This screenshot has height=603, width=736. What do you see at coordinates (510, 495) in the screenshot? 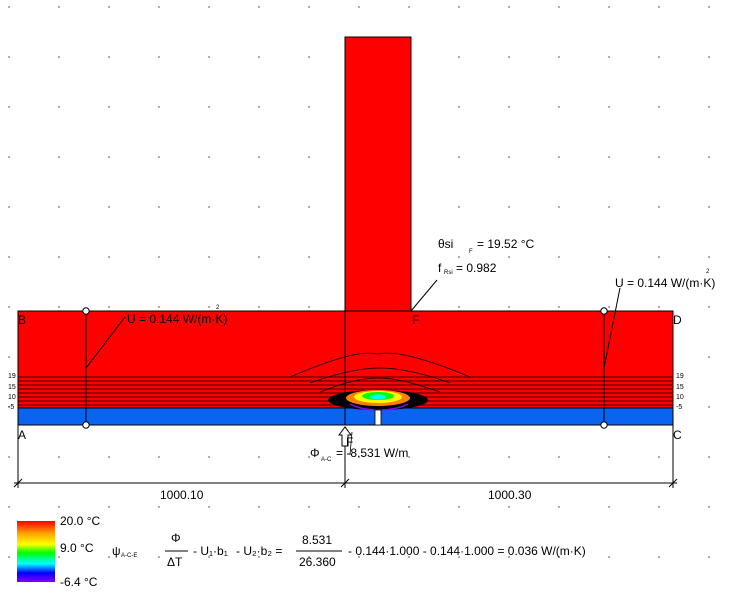
I see `dimension-right: 1000.30` at bounding box center [510, 495].